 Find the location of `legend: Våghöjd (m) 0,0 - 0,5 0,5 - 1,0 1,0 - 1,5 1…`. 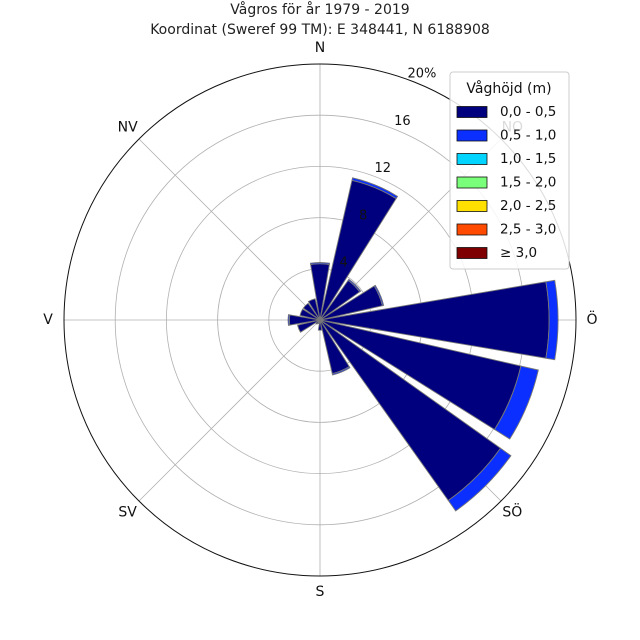

legend: Våghöjd (m) 0,0 - 0,5 0,5 - 1,0 1,0 - 1,5 1… is located at coordinates (509, 170).